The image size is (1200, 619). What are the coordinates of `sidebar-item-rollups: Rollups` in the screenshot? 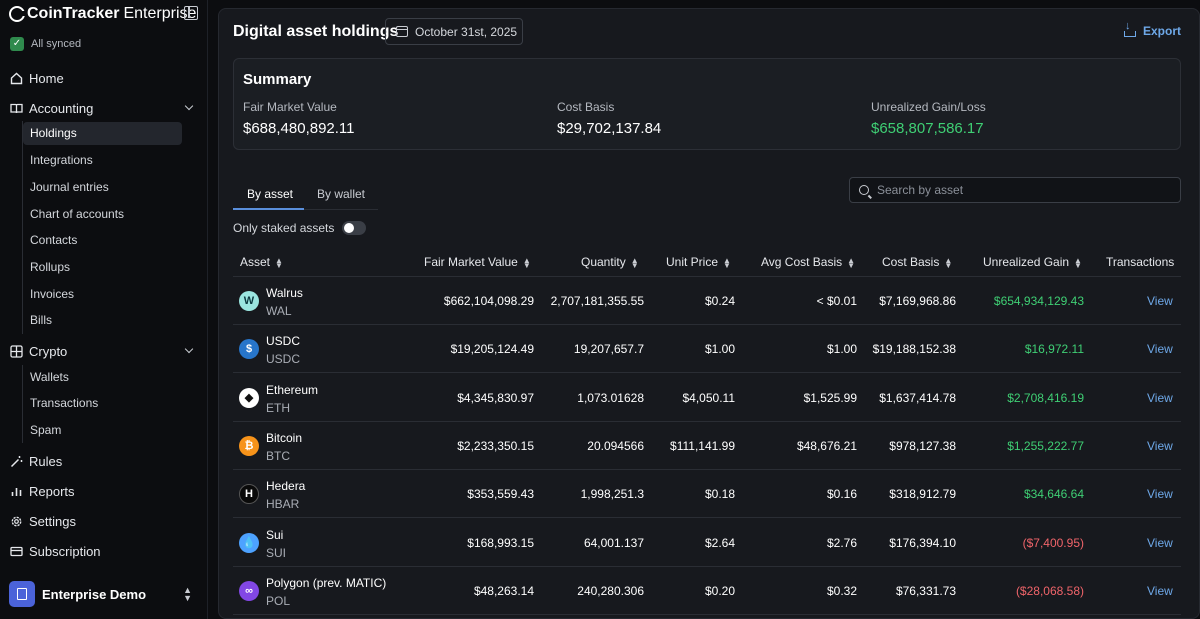 It's located at (50, 267).